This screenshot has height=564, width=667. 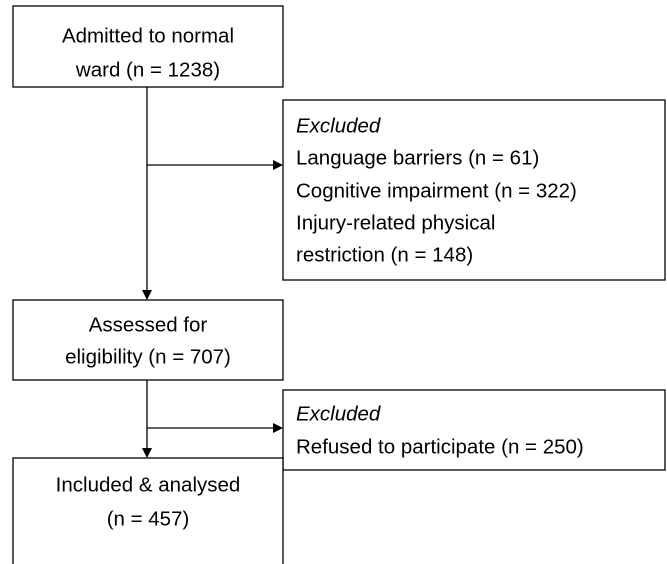 What do you see at coordinates (148, 35) in the screenshot?
I see `box-text: Admitted to normal` at bounding box center [148, 35].